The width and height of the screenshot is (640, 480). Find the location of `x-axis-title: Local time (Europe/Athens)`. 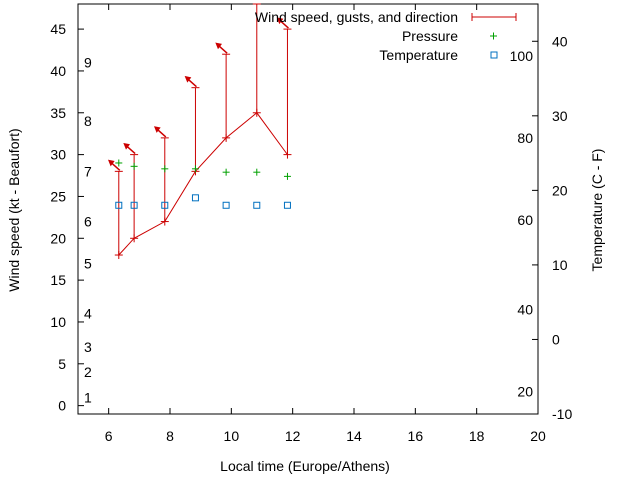

x-axis-title: Local time (Europe/Athens) is located at coordinates (305, 466).